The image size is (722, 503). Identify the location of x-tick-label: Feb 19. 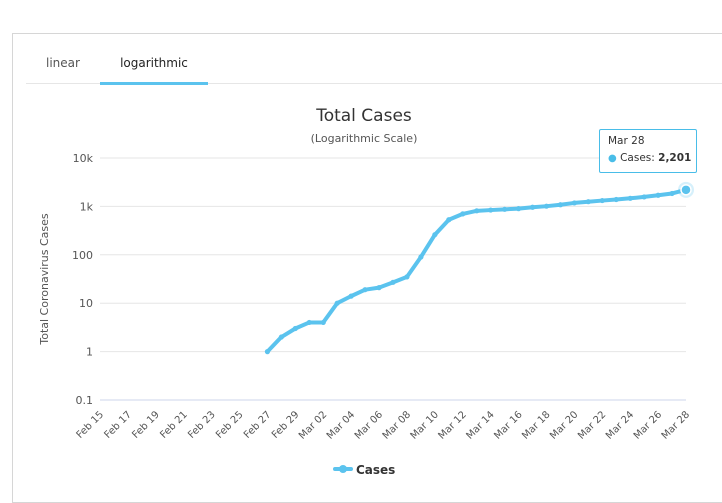
(146, 425).